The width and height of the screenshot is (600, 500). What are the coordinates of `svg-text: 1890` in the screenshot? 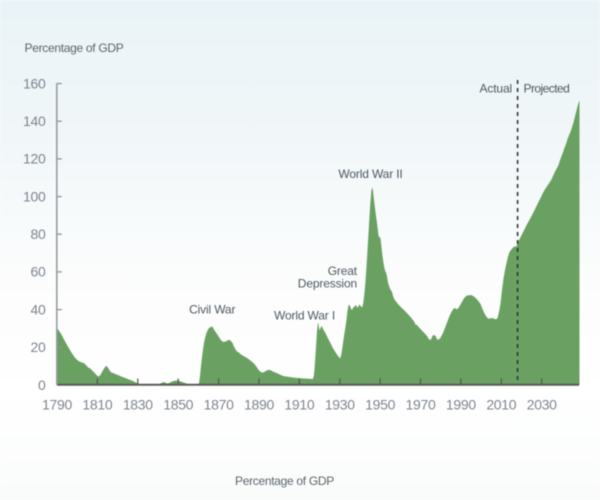 It's located at (259, 405).